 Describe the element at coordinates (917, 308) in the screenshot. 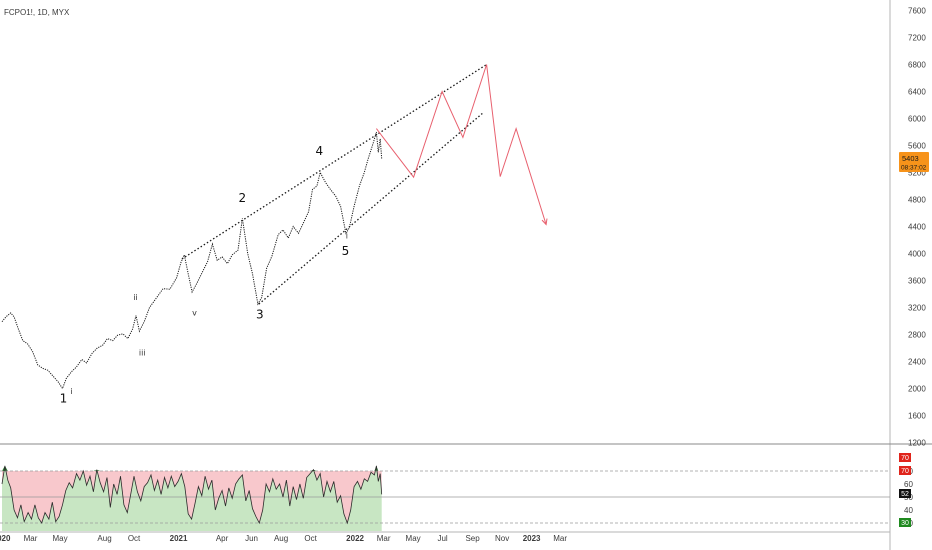

I see `price-tick-label: 3200` at that location.